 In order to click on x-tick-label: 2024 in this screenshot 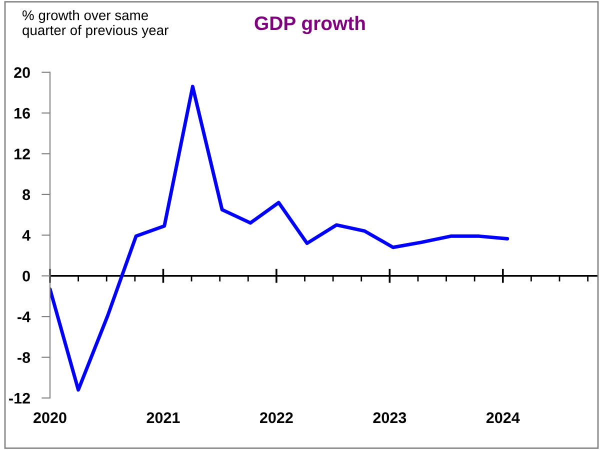, I will do `click(503, 418)`.